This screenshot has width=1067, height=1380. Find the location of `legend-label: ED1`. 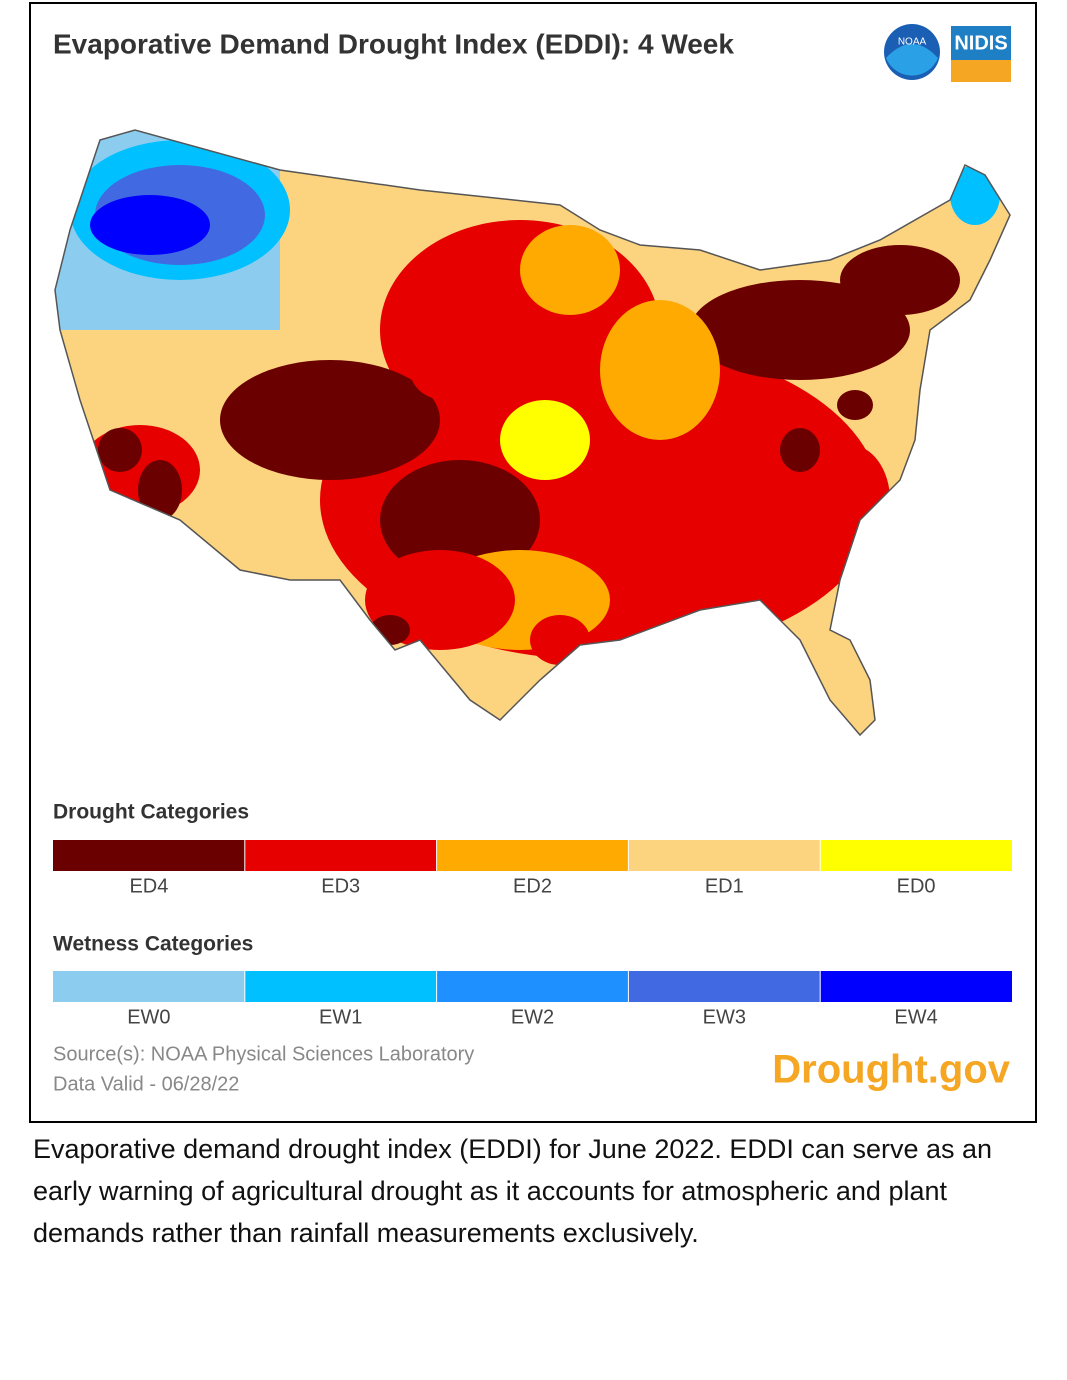

legend-label: ED1 is located at coordinates (724, 886).